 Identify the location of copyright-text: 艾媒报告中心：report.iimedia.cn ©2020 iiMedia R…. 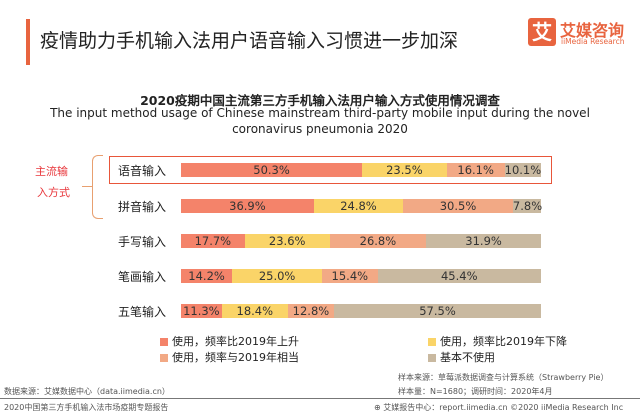
(503, 407).